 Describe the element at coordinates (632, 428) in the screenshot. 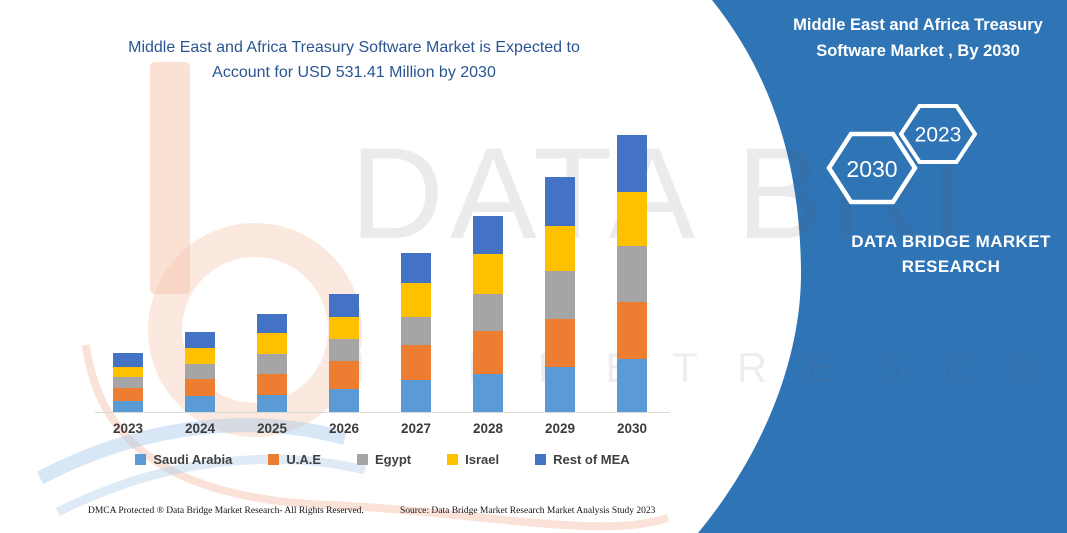

I see `x-axis-label-2030: 2030` at that location.